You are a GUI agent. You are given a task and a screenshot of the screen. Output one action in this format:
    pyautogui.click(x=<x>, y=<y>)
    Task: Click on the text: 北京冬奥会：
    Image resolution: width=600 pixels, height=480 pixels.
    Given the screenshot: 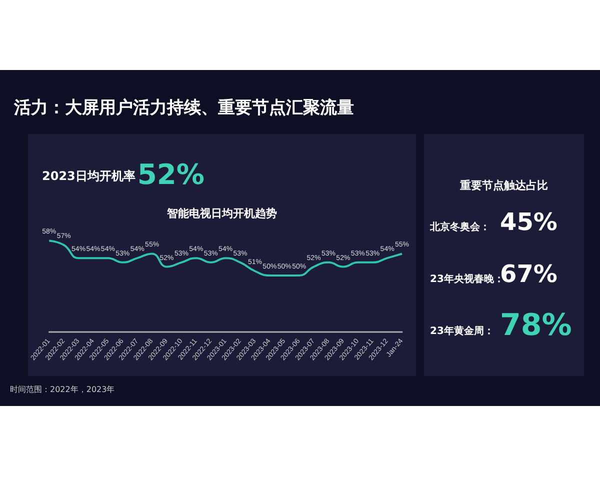 What is the action you would take?
    pyautogui.click(x=460, y=227)
    